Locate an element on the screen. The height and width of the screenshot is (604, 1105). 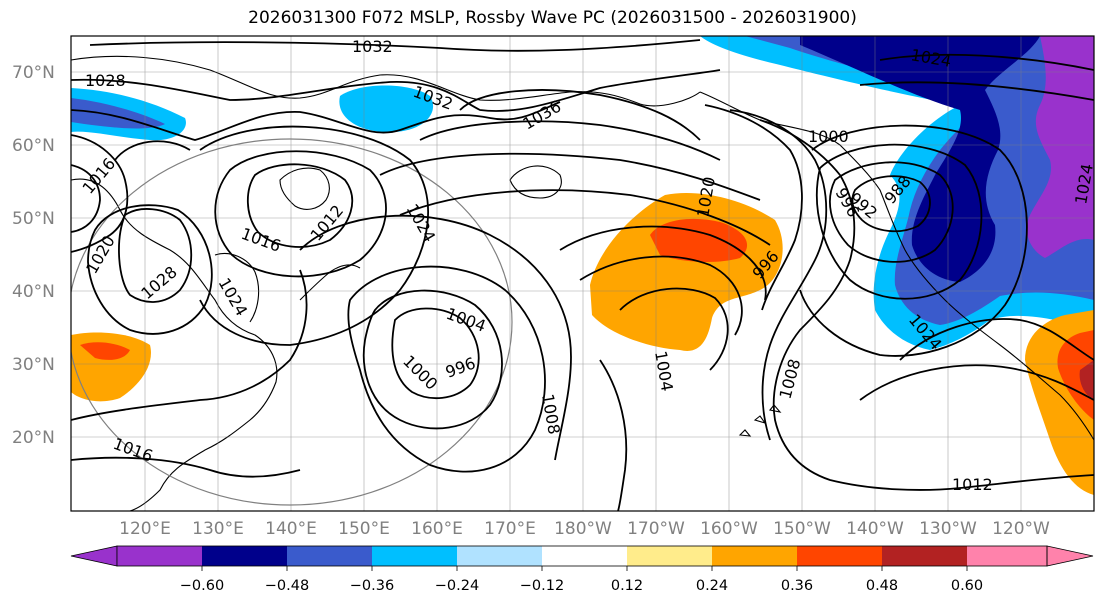
lon-label: 120°W is located at coordinates (1021, 529).